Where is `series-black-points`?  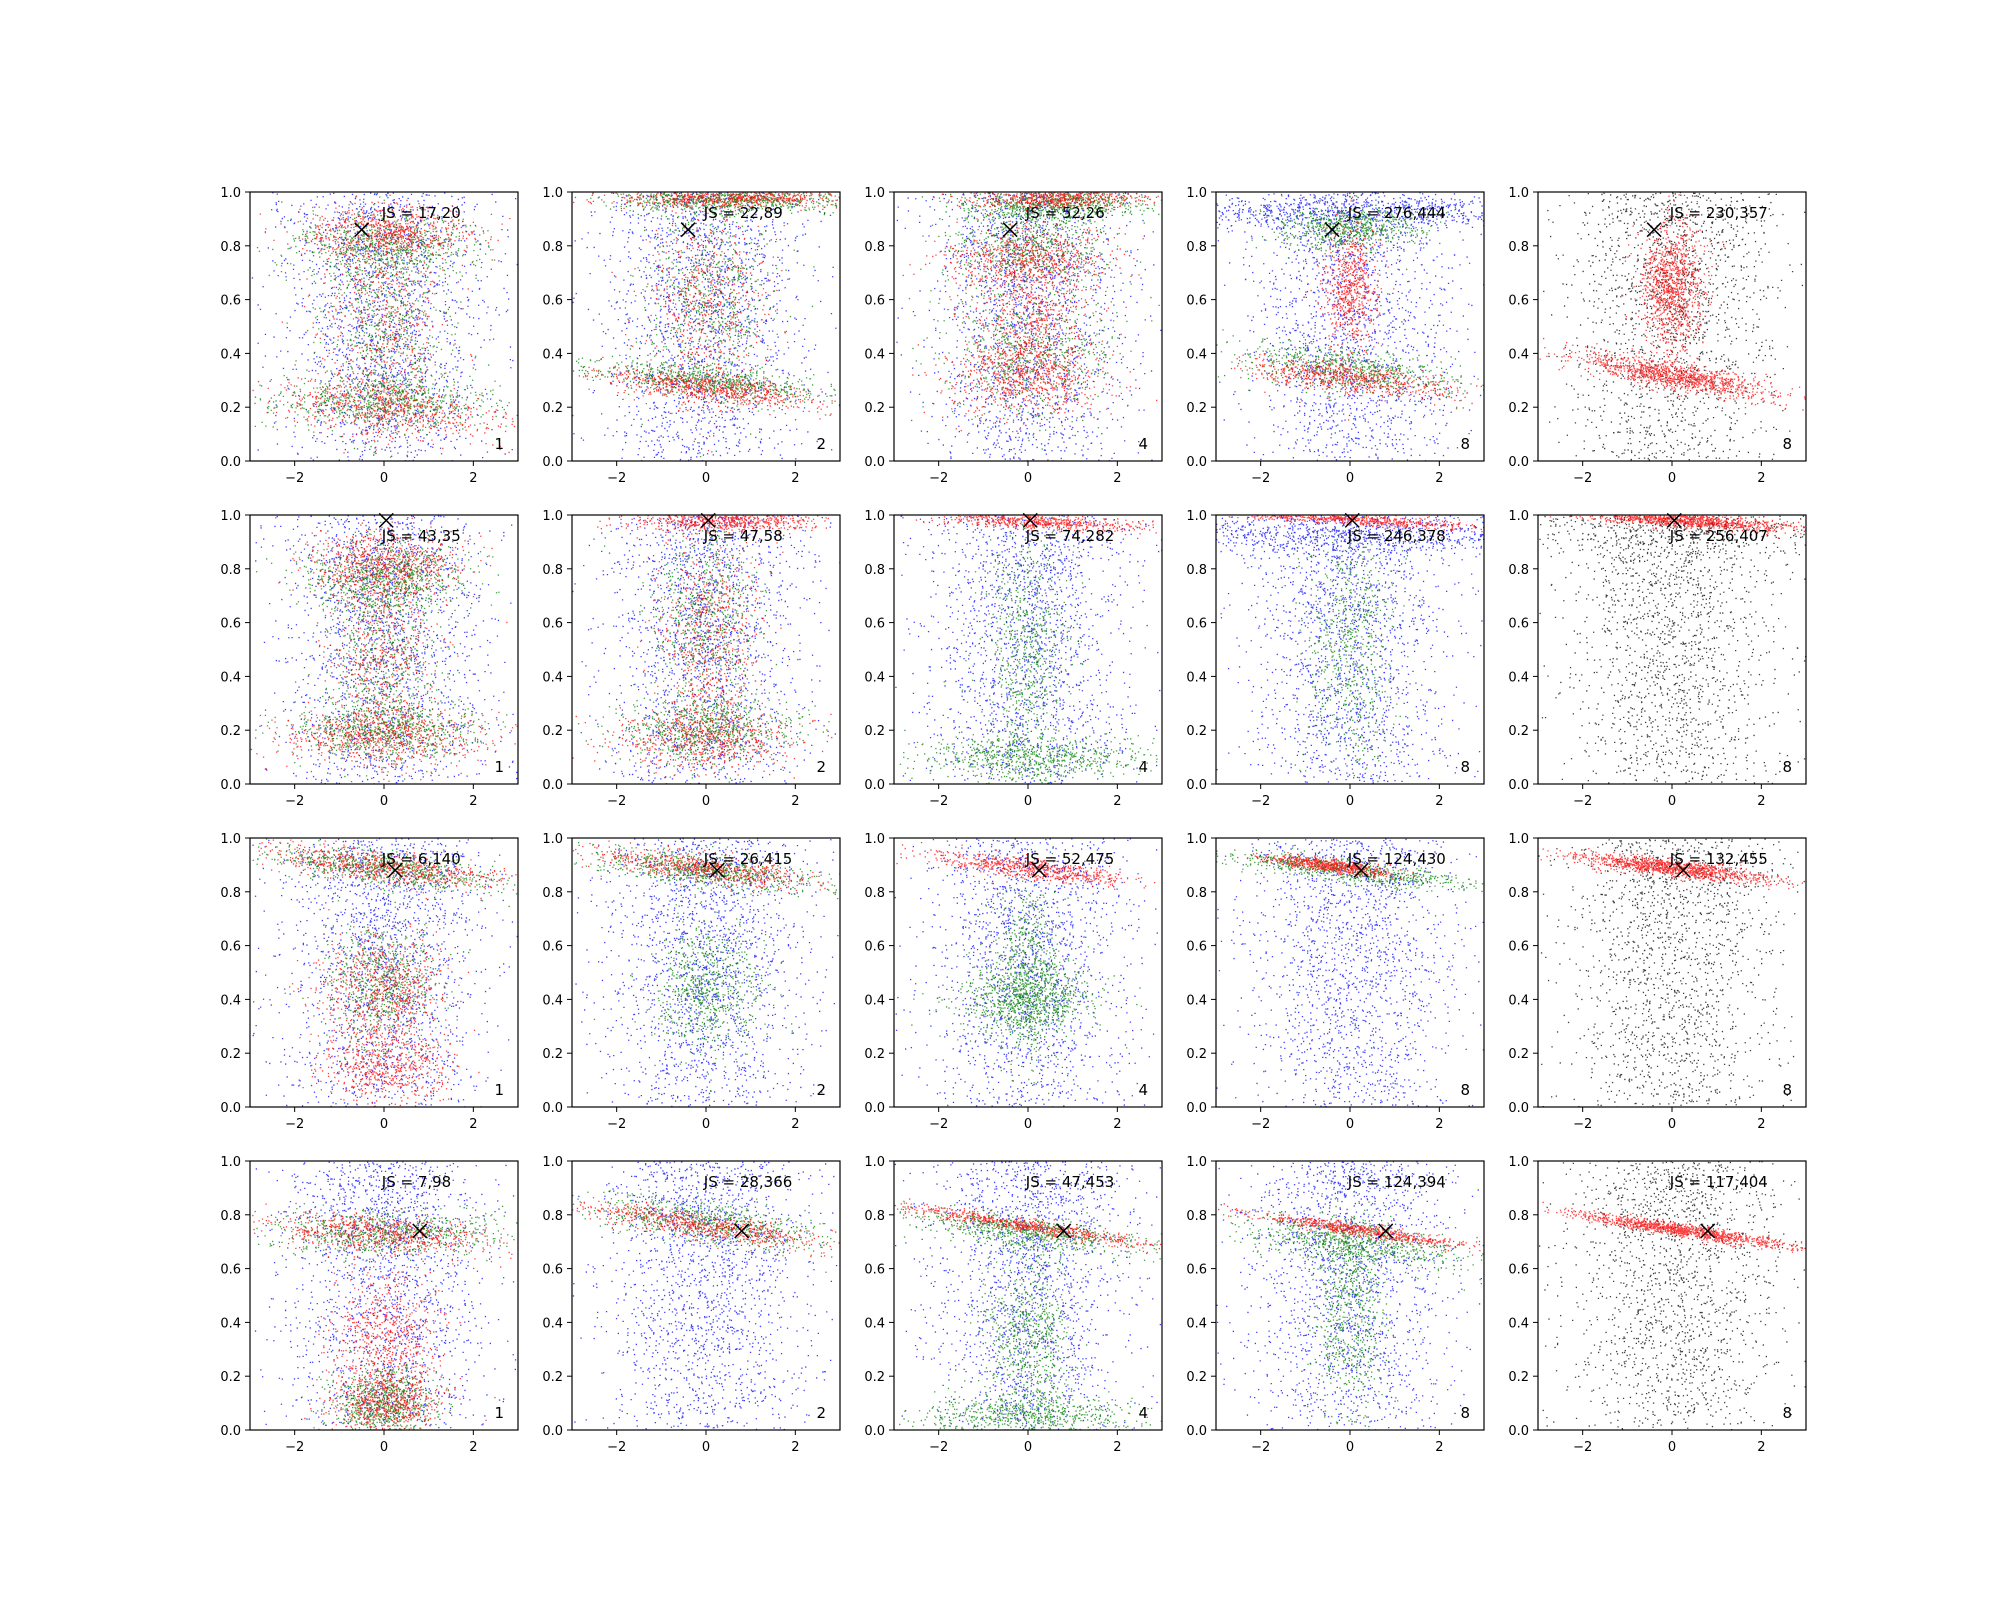
series-black-points is located at coordinates (1673, 649).